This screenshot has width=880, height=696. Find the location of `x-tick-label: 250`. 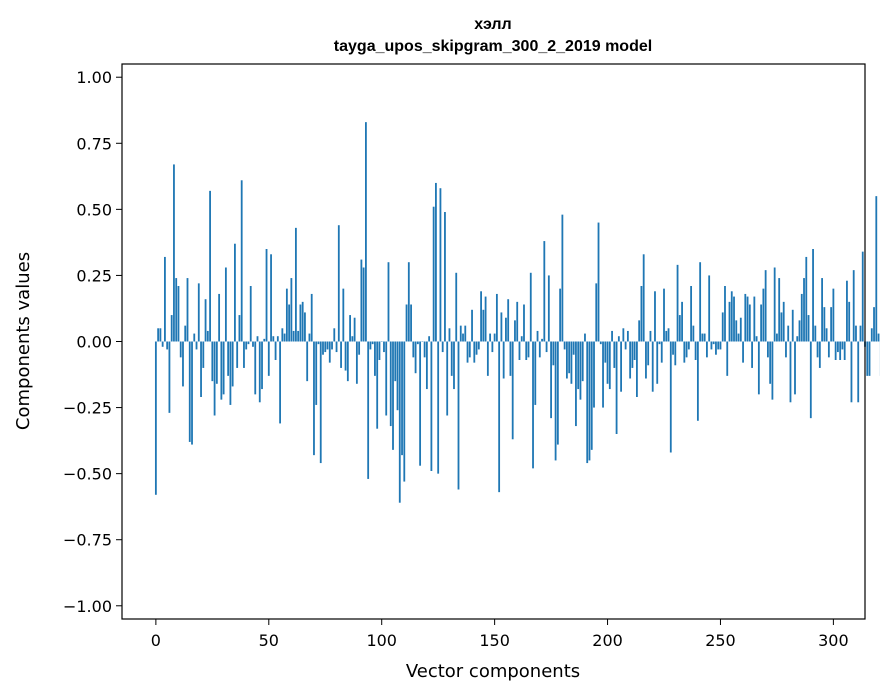

x-tick-label: 250 is located at coordinates (720, 640).